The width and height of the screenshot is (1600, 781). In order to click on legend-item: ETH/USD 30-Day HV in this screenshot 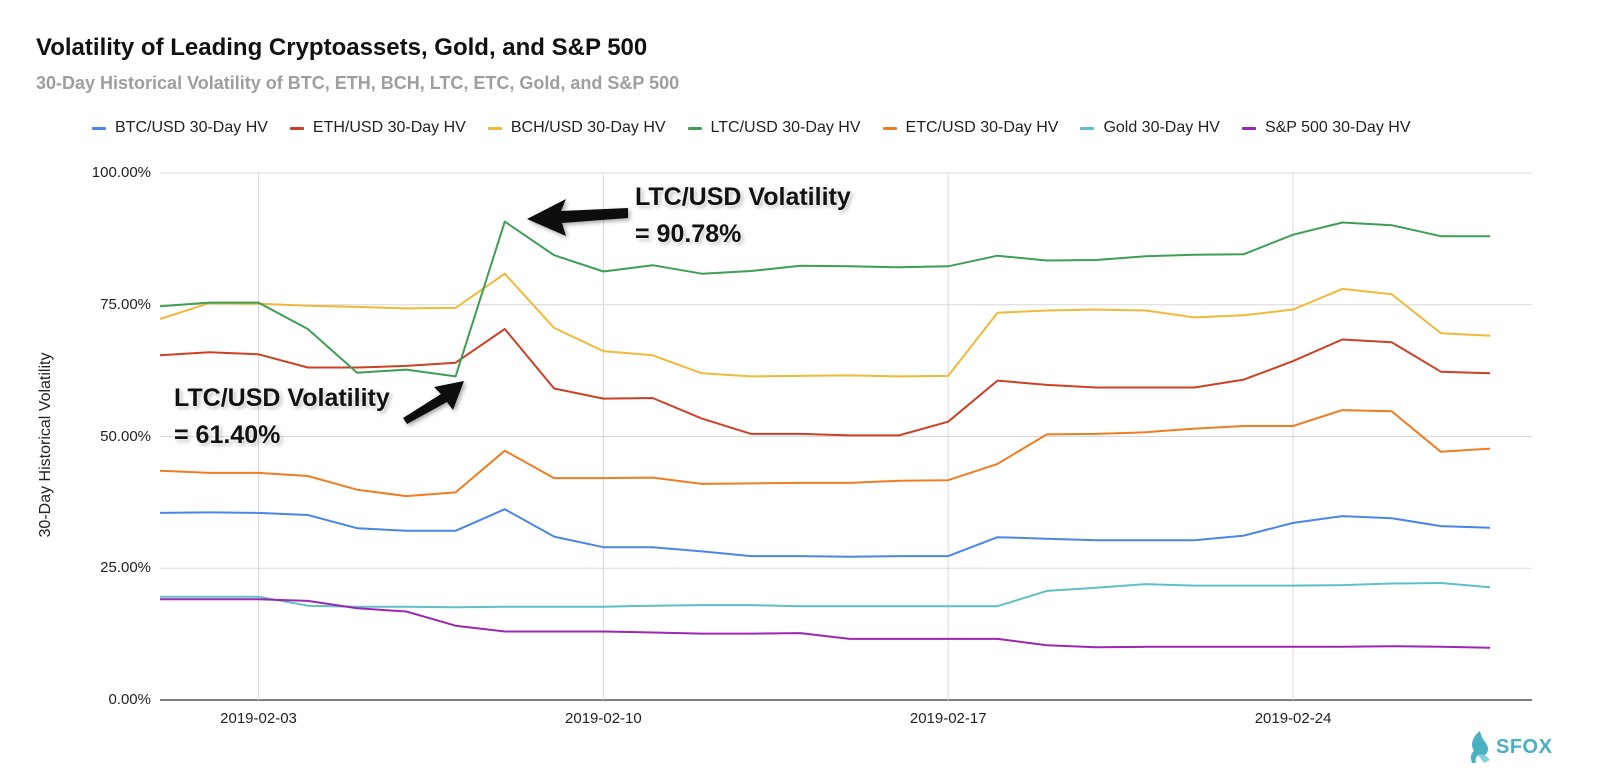, I will do `click(377, 128)`.